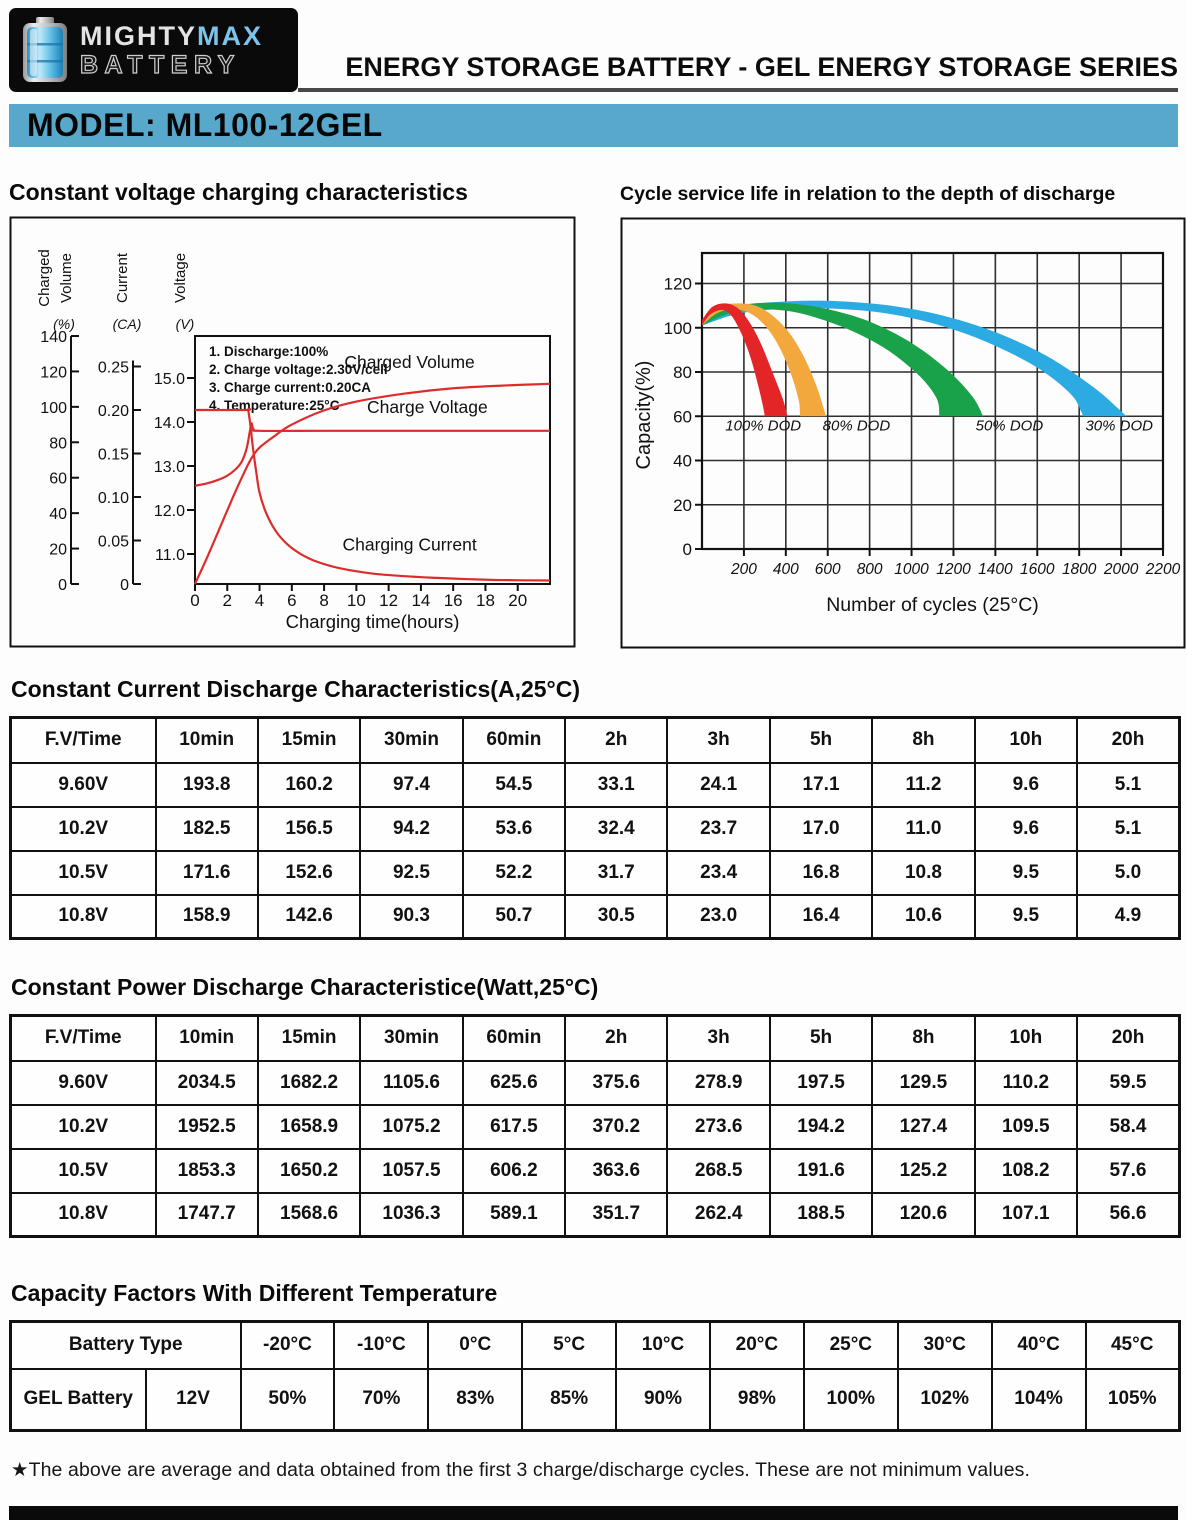 The width and height of the screenshot is (1187, 1520). Describe the element at coordinates (309, 784) in the screenshot. I see `table-cell: 160.2` at that location.